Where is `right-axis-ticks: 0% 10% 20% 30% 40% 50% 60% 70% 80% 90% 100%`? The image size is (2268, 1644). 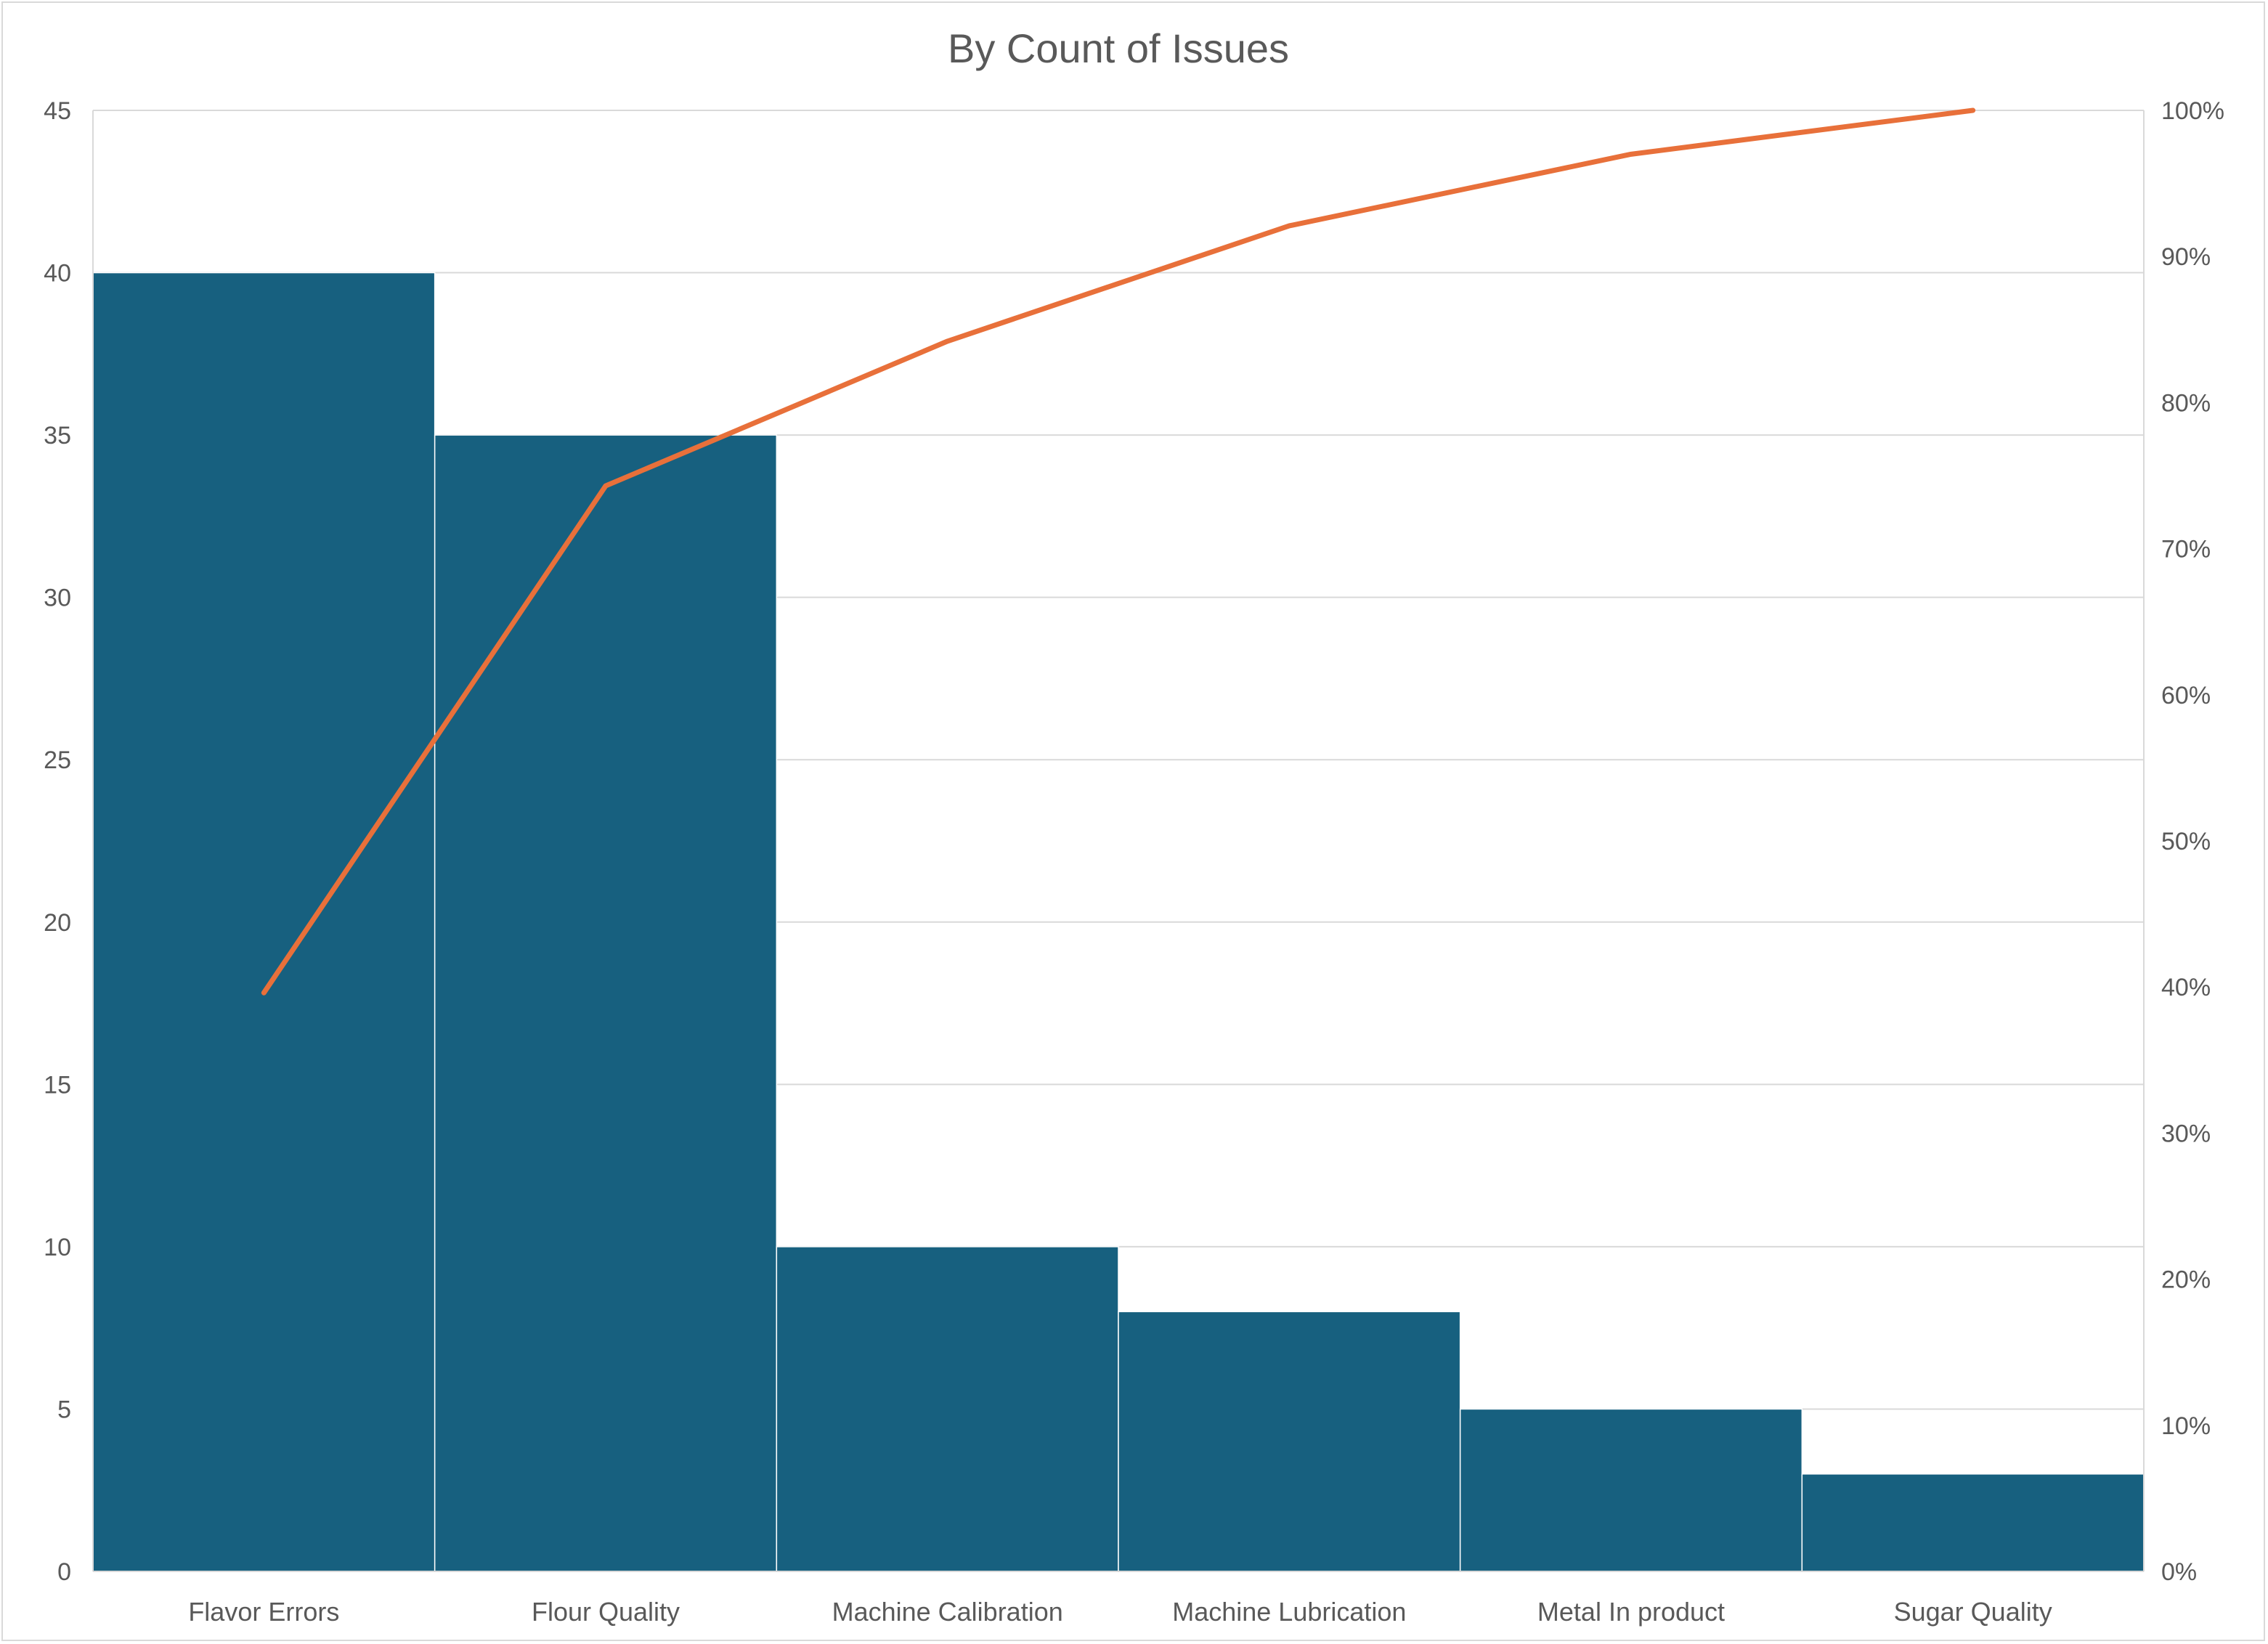
right-axis-ticks: 0% 10% 20% 30% 40% 50% 60% 70% 80% 90% 100% is located at coordinates (2192, 842).